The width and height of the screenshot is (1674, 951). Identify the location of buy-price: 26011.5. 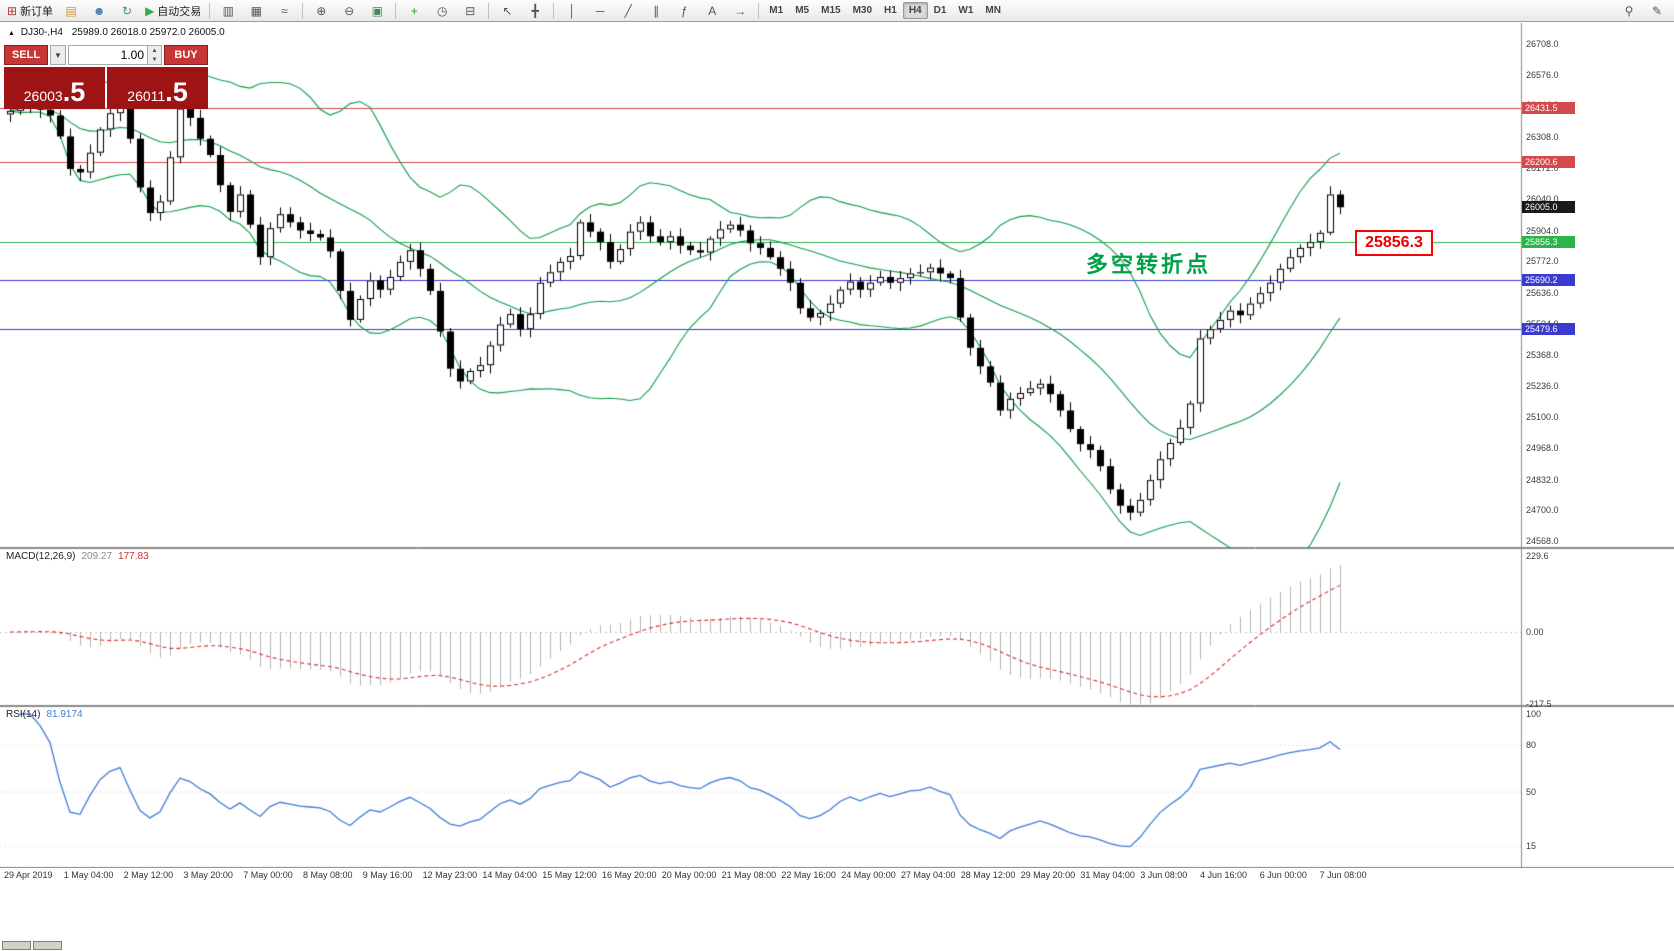
(157, 88).